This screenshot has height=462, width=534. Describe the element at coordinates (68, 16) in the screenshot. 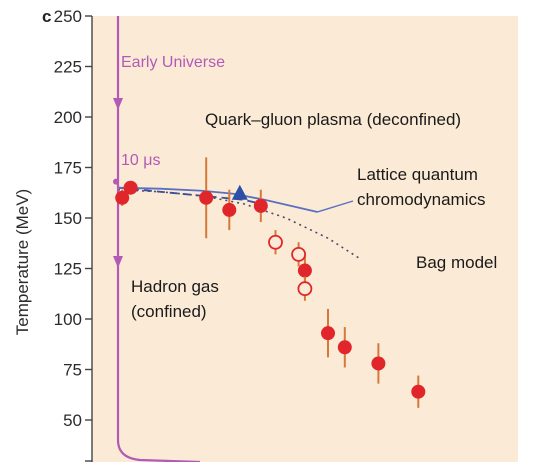

I see `y-tick-label: 250` at that location.